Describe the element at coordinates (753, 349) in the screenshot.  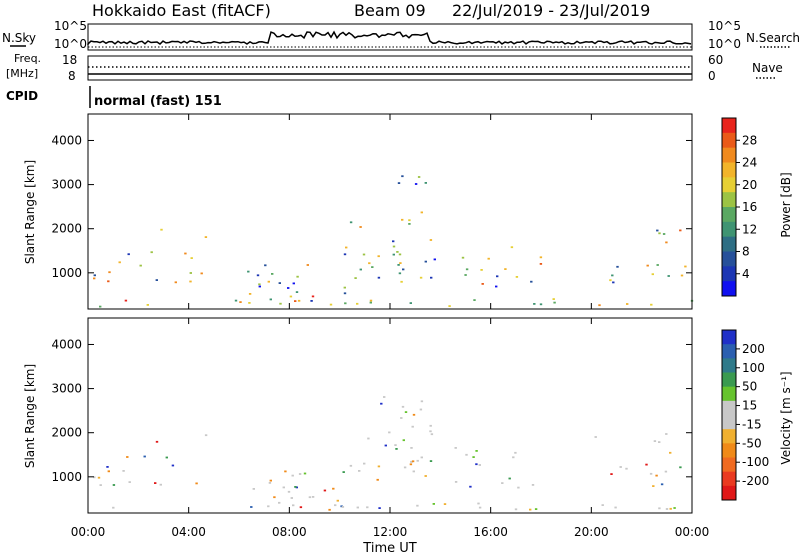
I see `colorbar-tick-label: 200` at that location.